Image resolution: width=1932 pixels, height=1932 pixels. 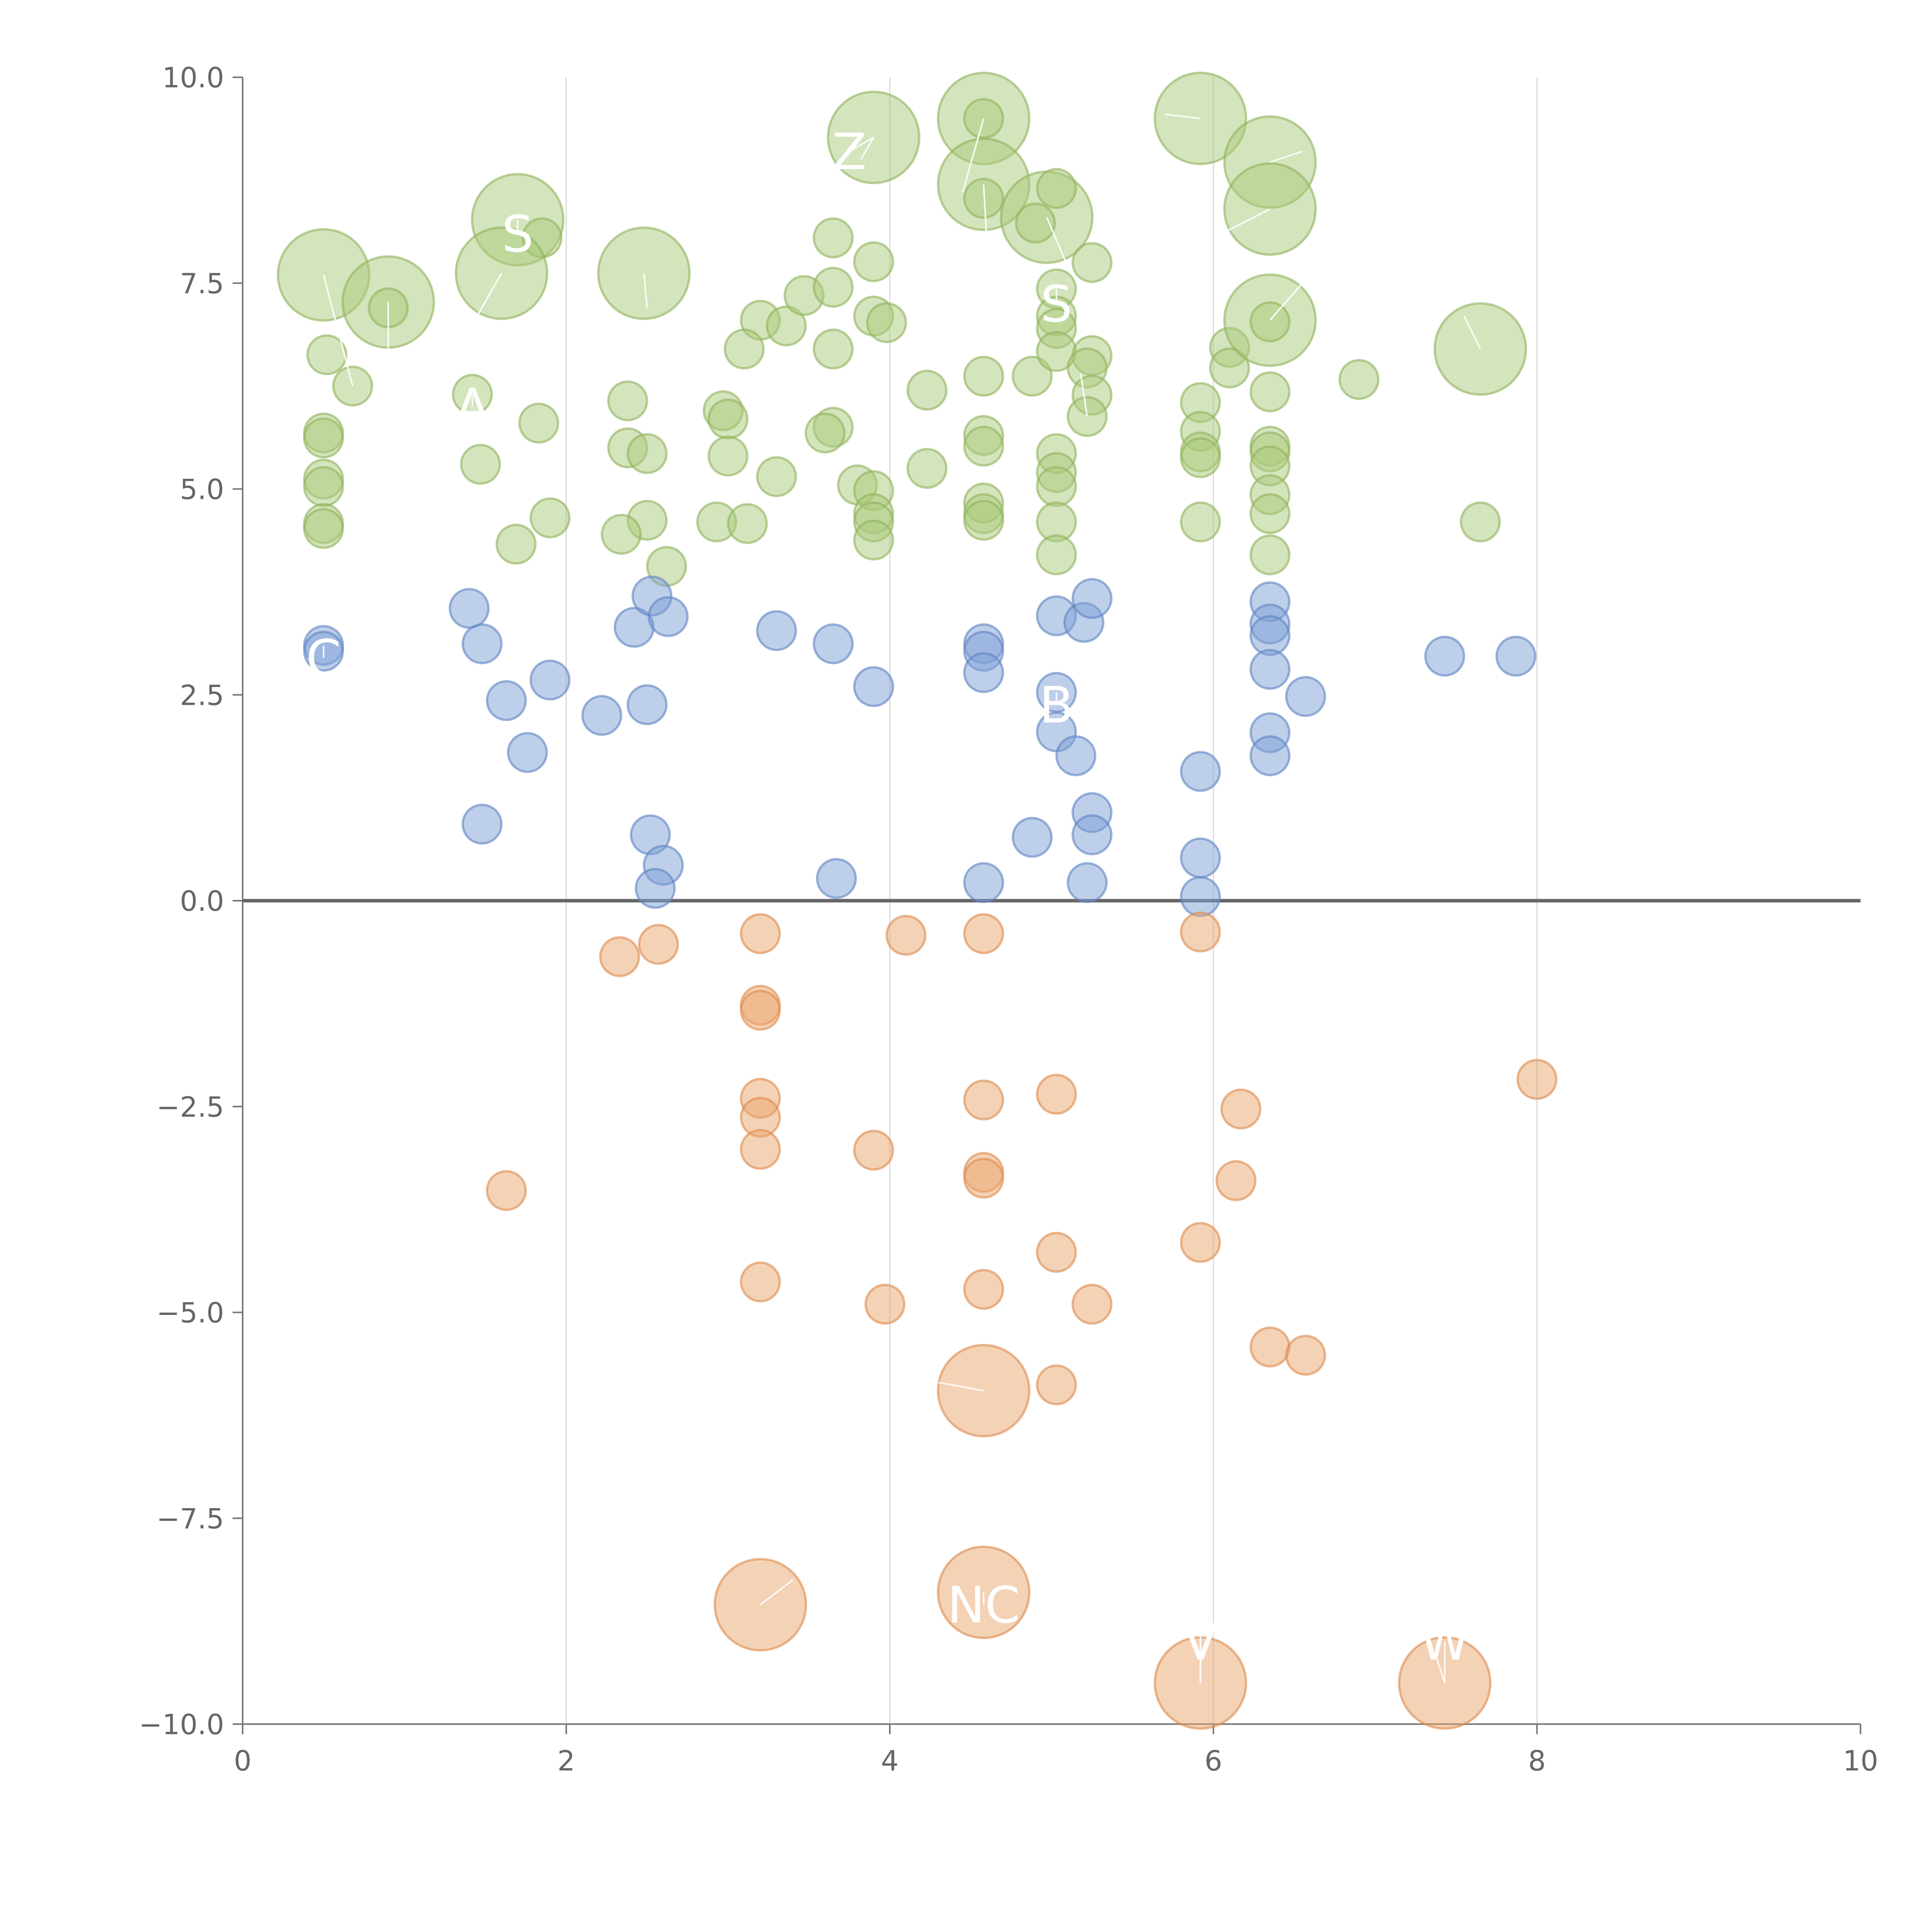 I want to click on x-tick-label: 2, so click(x=566, y=1761).